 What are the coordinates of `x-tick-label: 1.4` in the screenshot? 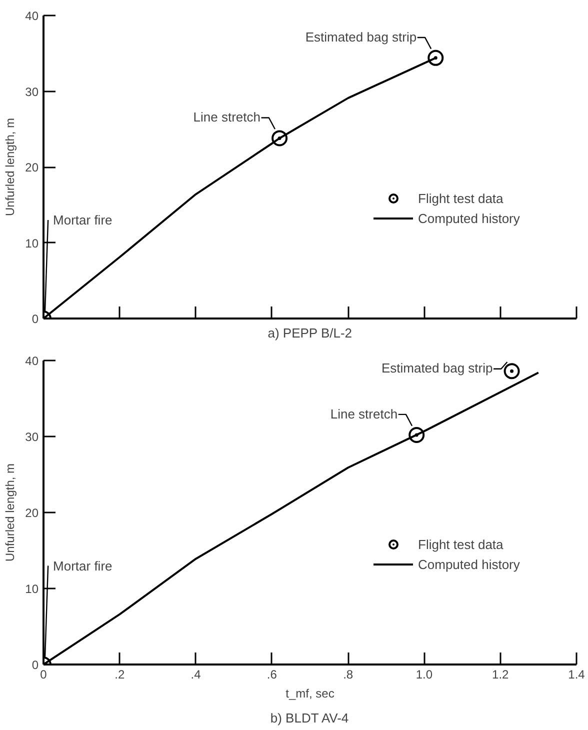 It's located at (577, 675).